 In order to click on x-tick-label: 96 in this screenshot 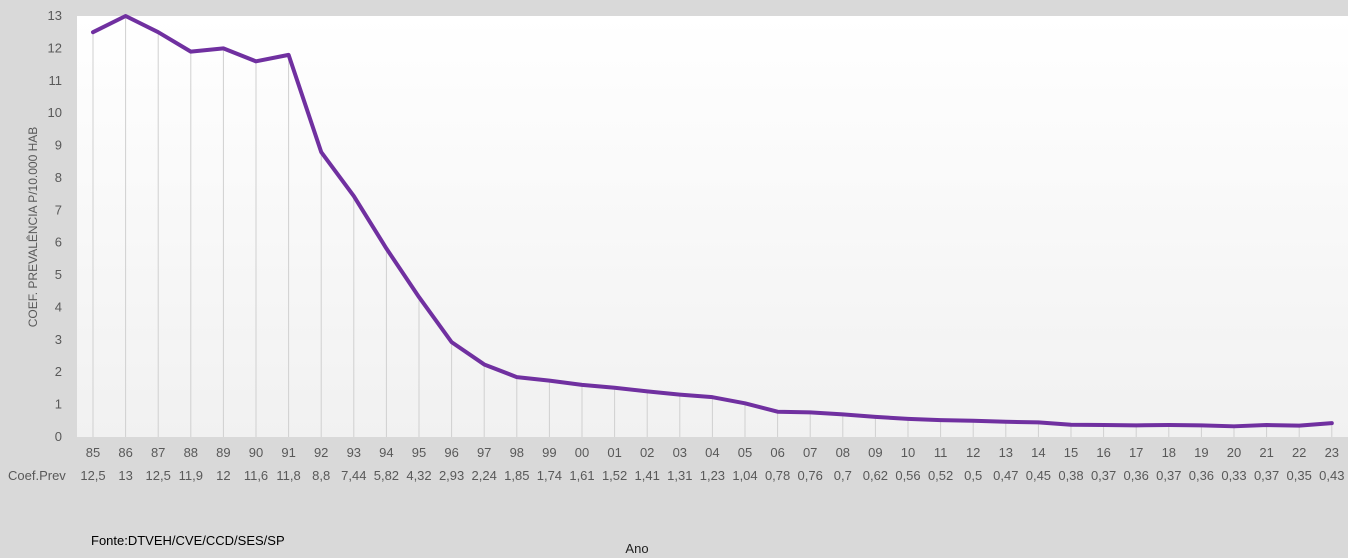, I will do `click(451, 452)`.